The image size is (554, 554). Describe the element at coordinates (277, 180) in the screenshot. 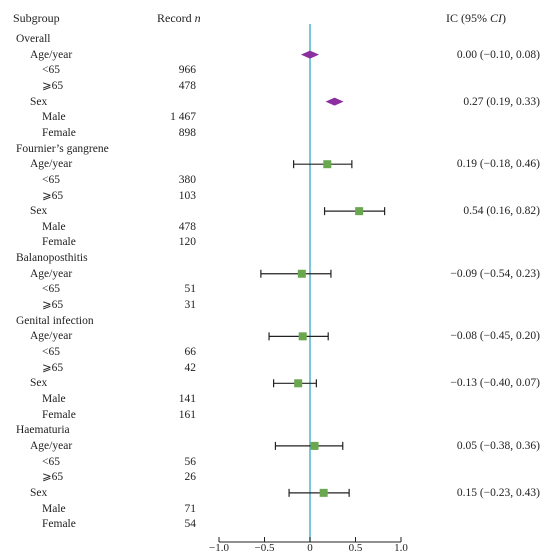

I see `table-row: <65 380` at that location.